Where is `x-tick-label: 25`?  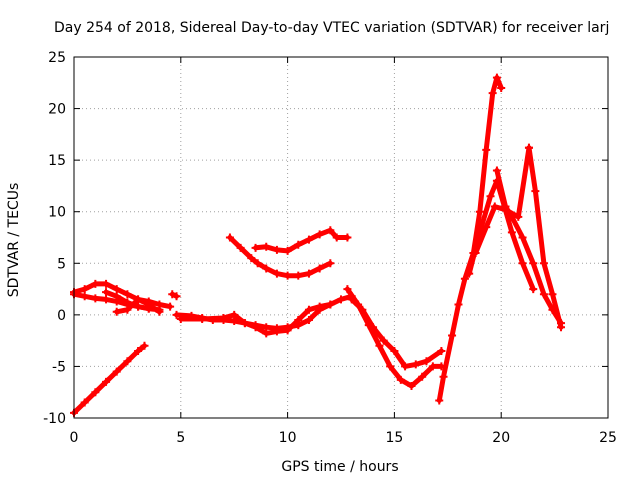
x-tick-label: 25 is located at coordinates (608, 438).